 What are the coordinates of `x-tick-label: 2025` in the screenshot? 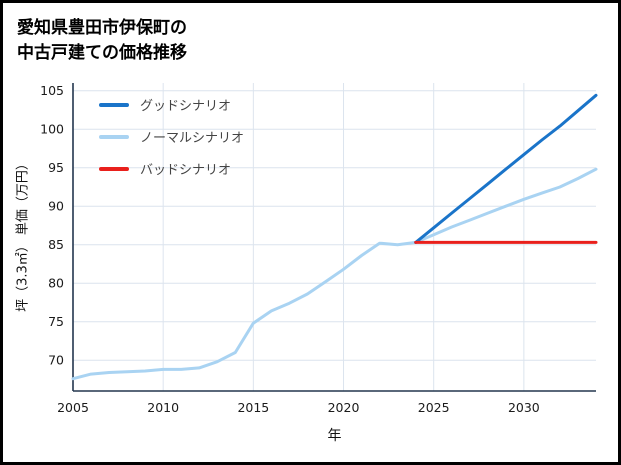 It's located at (434, 407).